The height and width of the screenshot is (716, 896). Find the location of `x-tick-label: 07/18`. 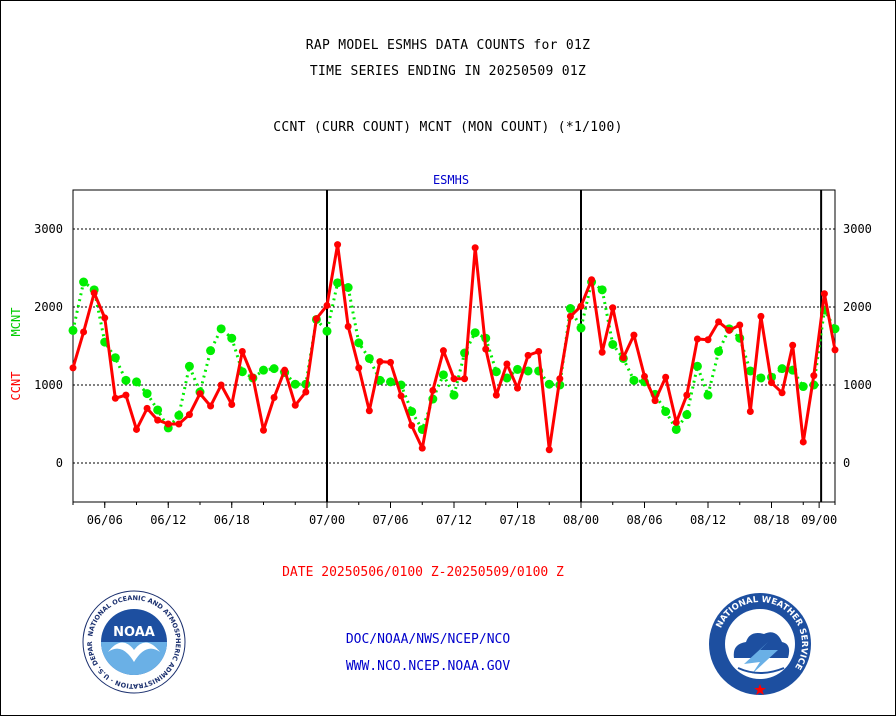

x-tick-label: 07/18 is located at coordinates (517, 520).